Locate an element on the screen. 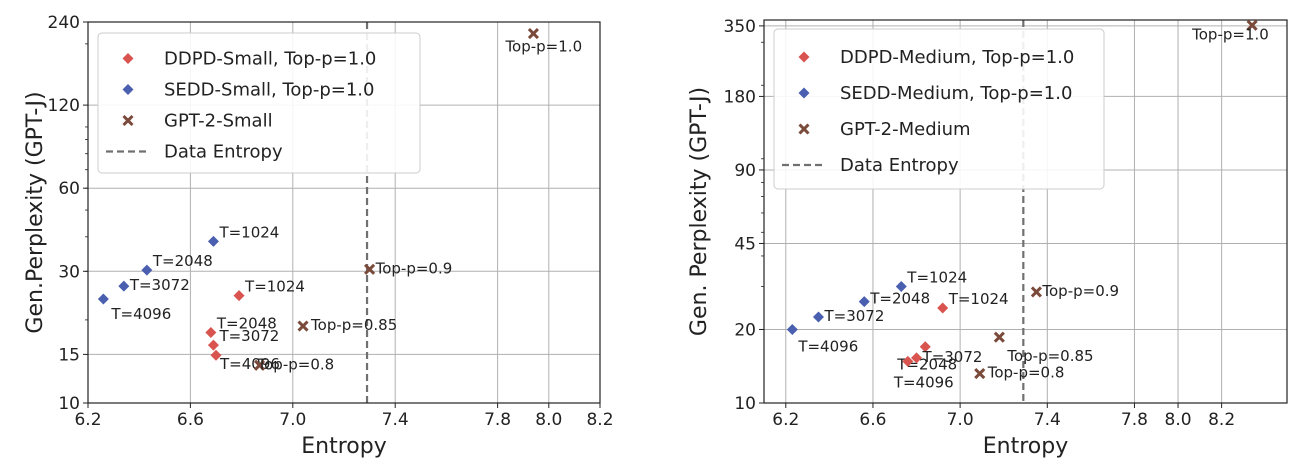 The height and width of the screenshot is (473, 1313). series-2: T=1024 T=2048 T=3072 T=4096 is located at coordinates (188, 273).